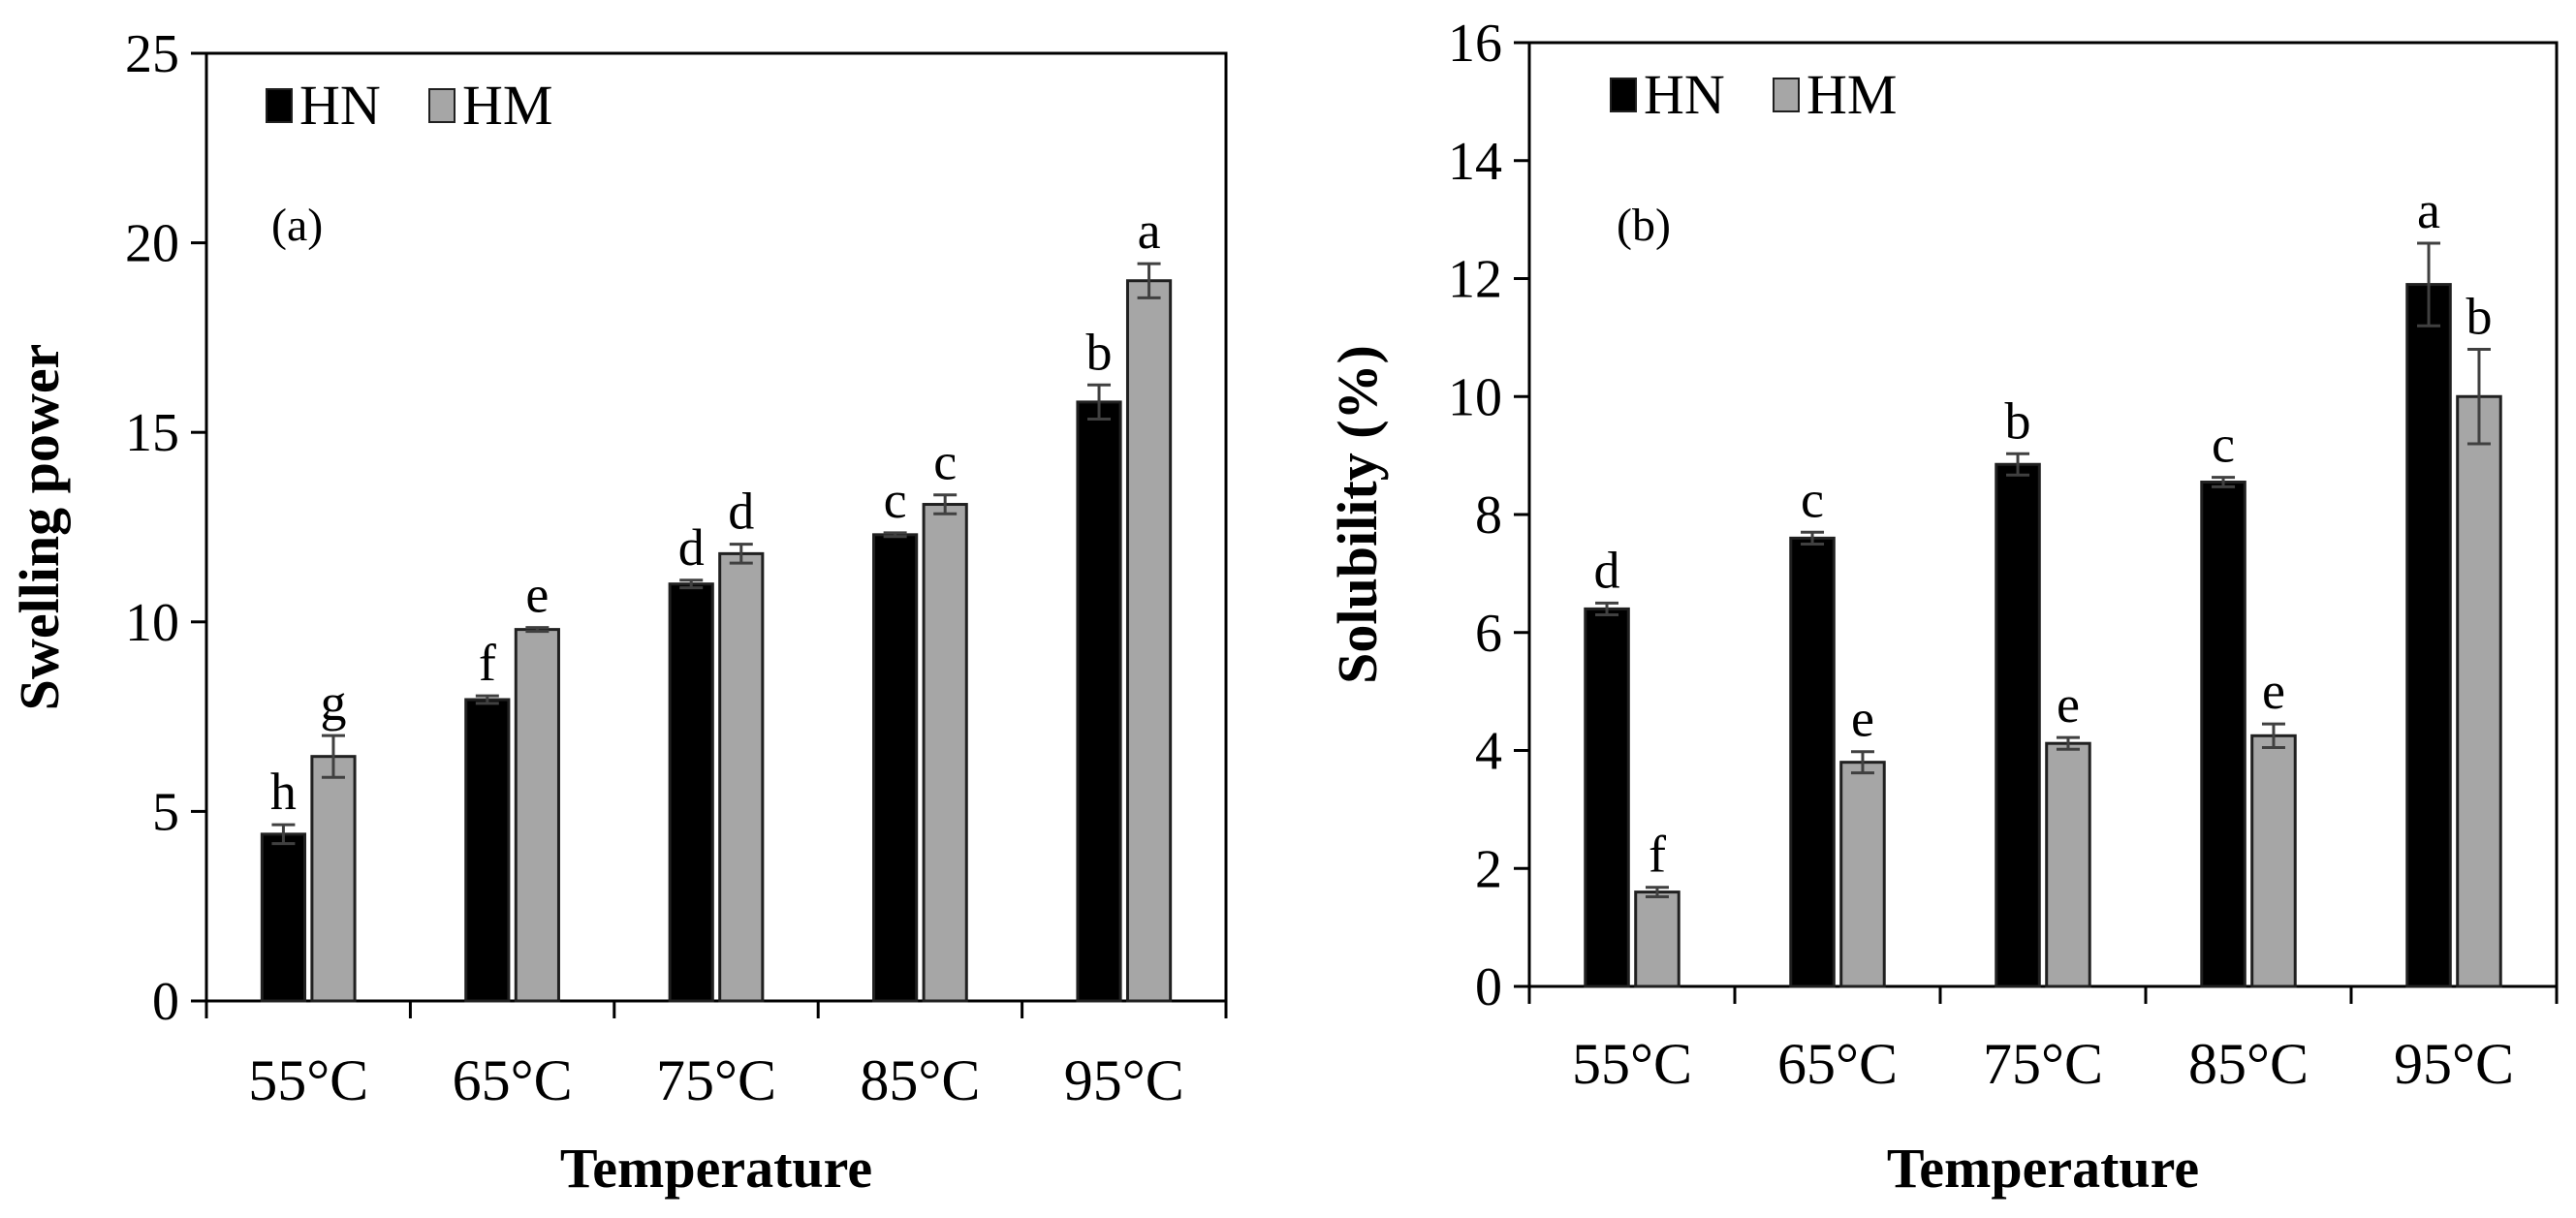  I want to click on y-axis-title: Swelling power, so click(39, 527).